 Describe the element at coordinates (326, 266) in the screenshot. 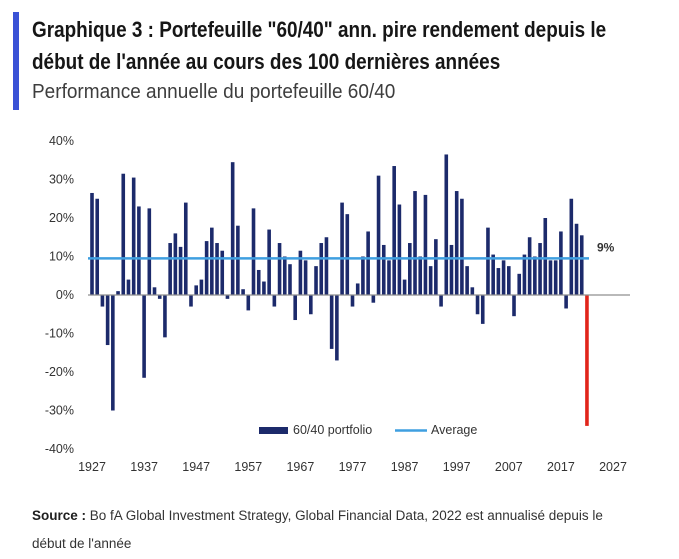

I see `bar-1972` at that location.